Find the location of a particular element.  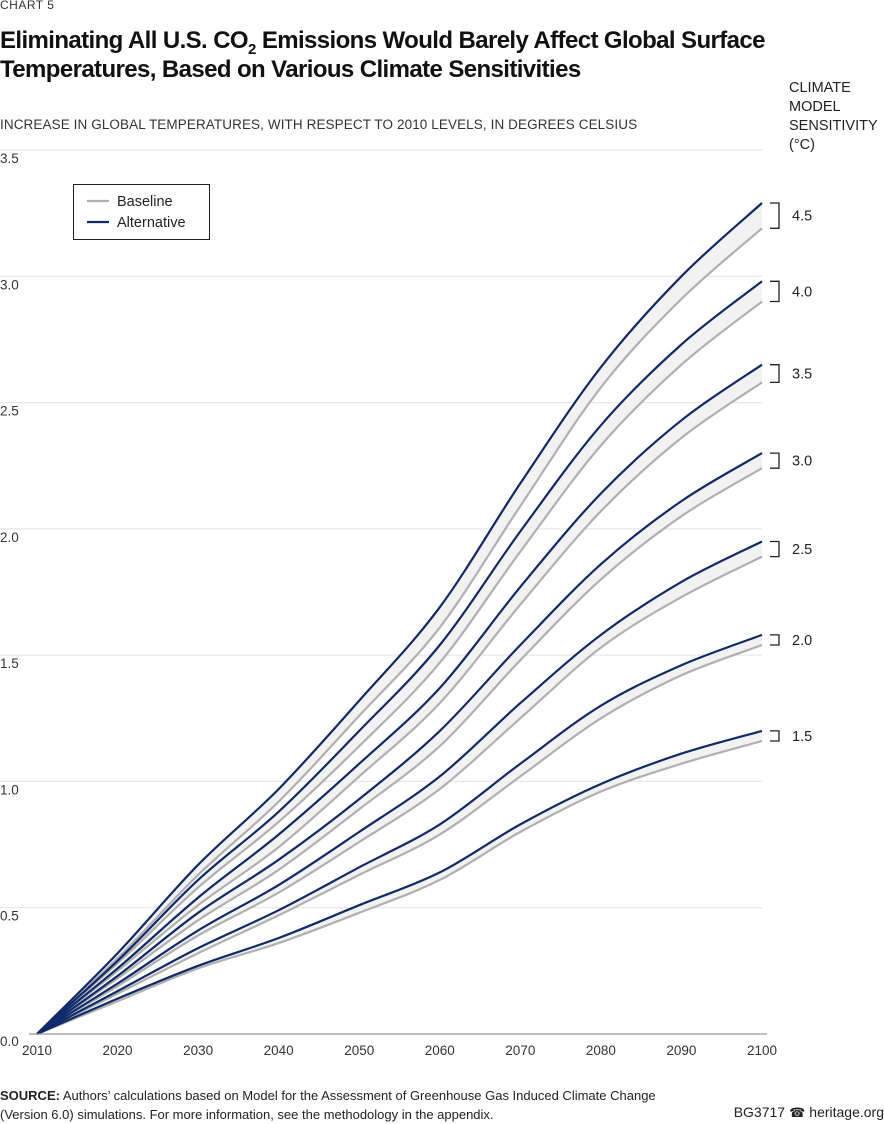

source-label: SOURCE: is located at coordinates (30, 1095).